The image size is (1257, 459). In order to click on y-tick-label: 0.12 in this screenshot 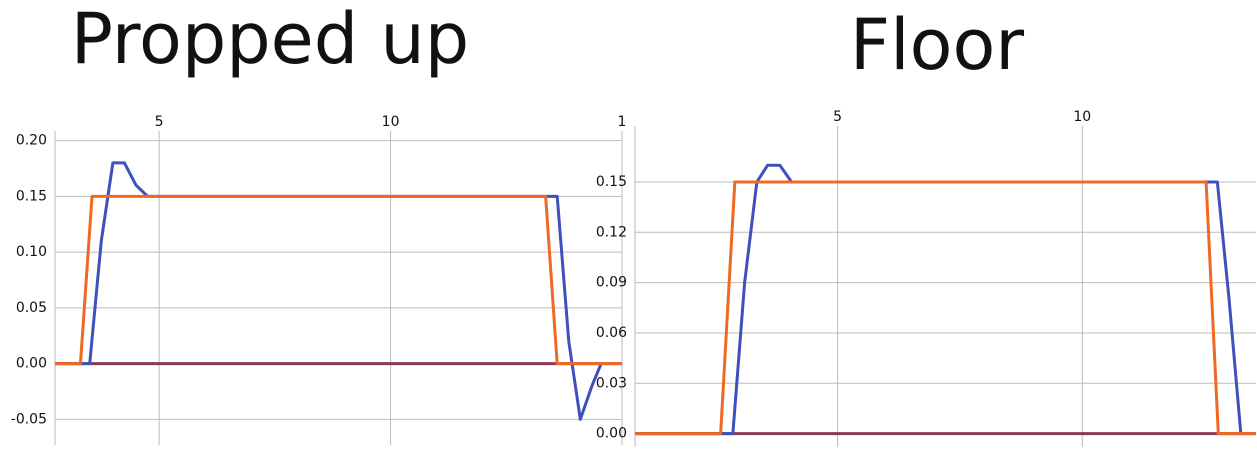, I will do `click(611, 232)`.